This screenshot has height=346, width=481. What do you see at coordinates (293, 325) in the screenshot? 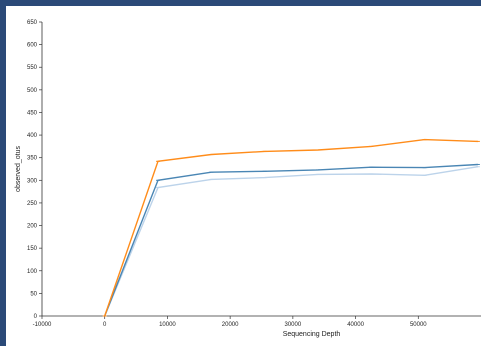
I see `x-tick-label: 30000` at bounding box center [293, 325].